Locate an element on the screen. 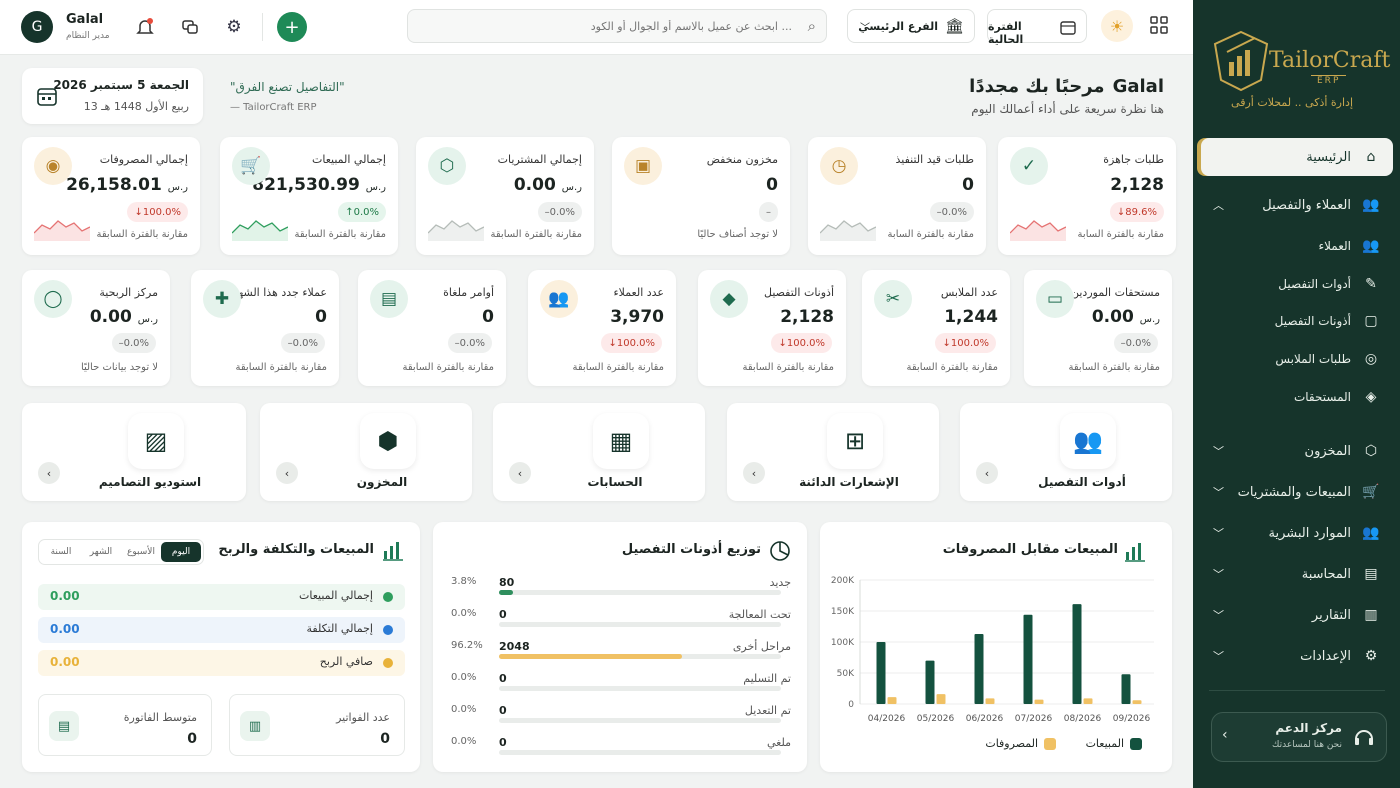  module-card-1: 👥 أدوات التفصيل ‹ is located at coordinates (1066, 452).